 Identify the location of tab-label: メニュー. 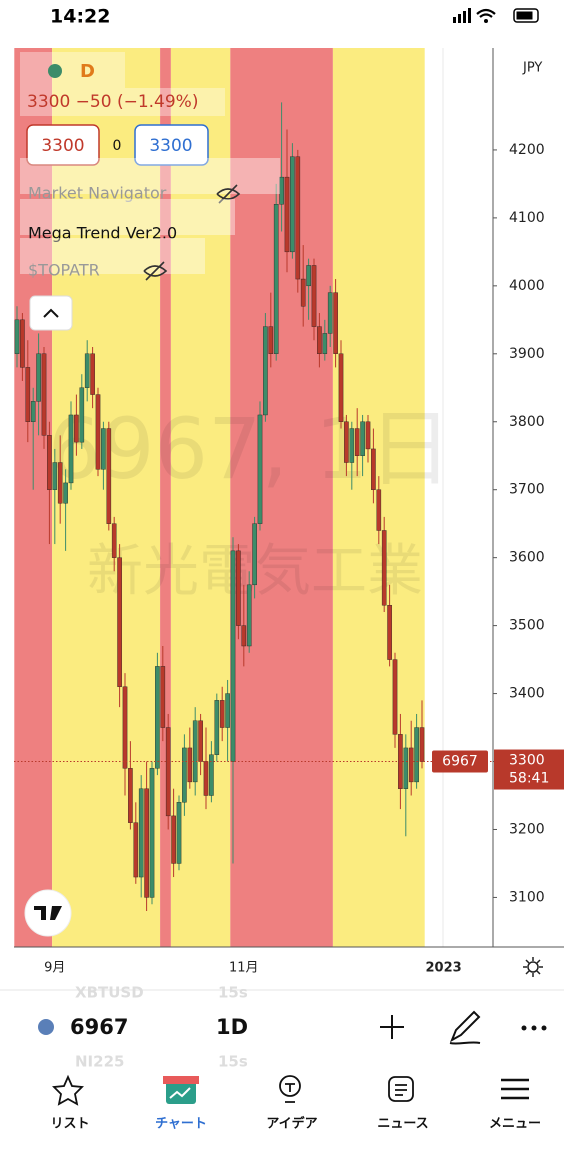
(515, 1124).